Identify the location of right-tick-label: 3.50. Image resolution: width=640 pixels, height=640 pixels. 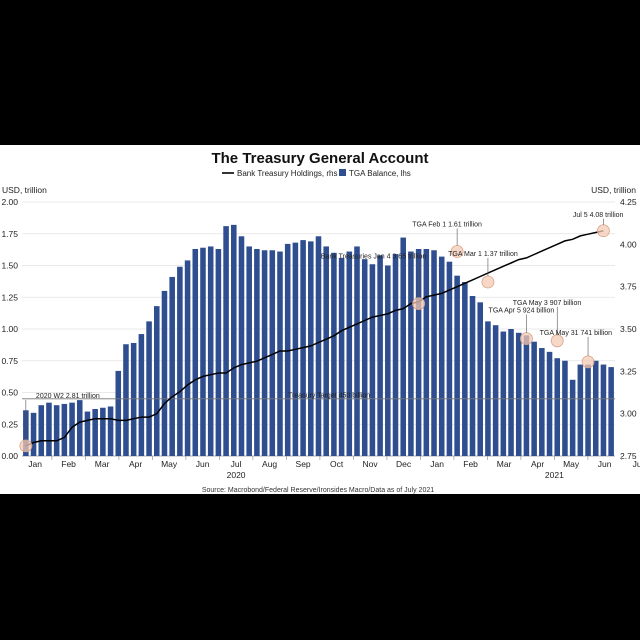
(628, 329).